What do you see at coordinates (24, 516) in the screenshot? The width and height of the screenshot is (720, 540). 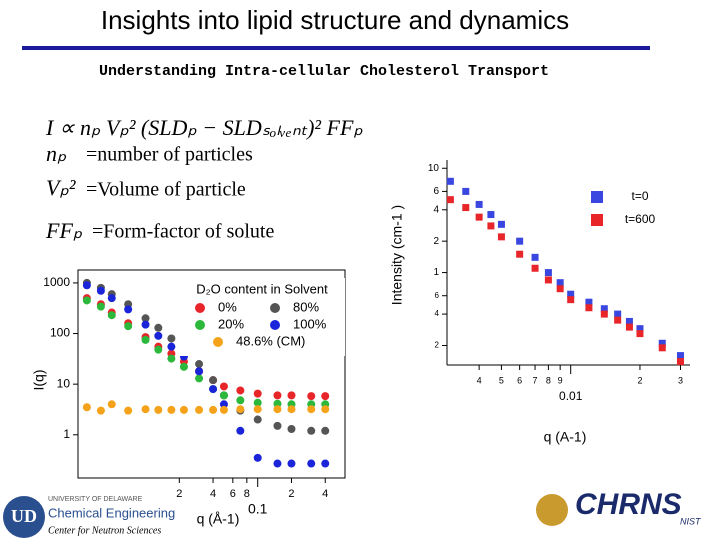 I see `svg-text: UD` at bounding box center [24, 516].